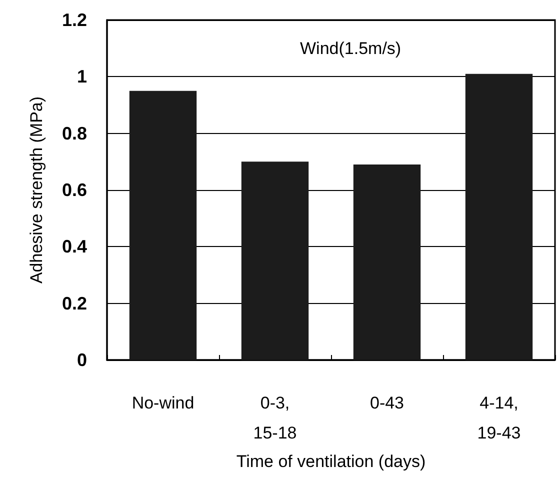 This screenshot has height=479, width=559. What do you see at coordinates (81, 360) in the screenshot?
I see `y-tick-label: 0` at bounding box center [81, 360].